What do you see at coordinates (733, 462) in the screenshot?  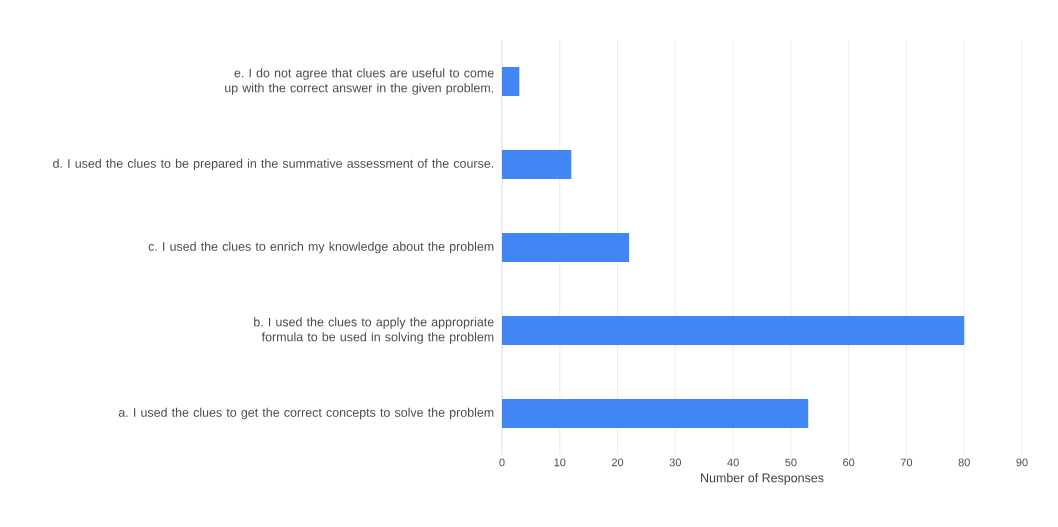 I see `x-tick-label: 40` at bounding box center [733, 462].